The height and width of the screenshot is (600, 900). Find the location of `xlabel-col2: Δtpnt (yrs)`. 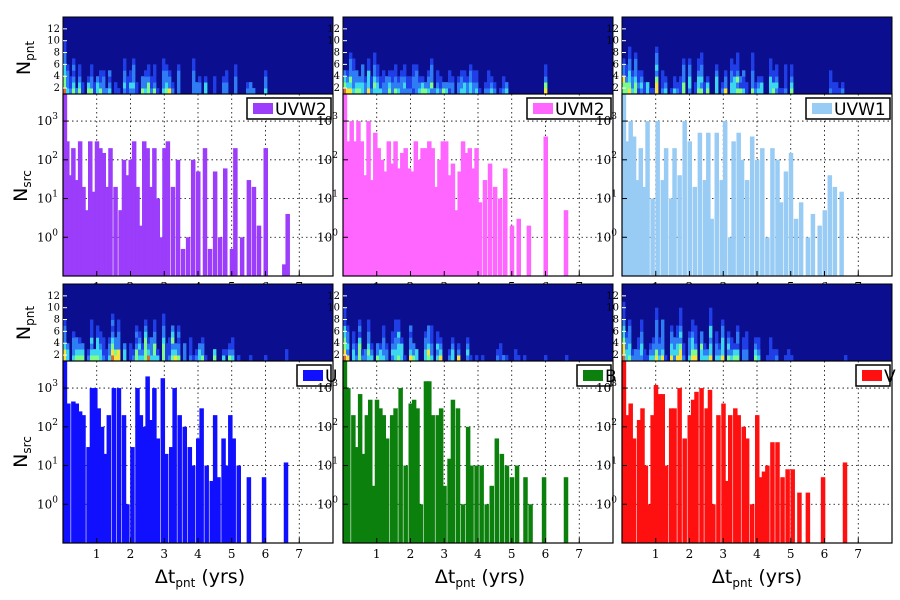

xlabel-col2: Δtpnt (yrs) is located at coordinates (480, 578).